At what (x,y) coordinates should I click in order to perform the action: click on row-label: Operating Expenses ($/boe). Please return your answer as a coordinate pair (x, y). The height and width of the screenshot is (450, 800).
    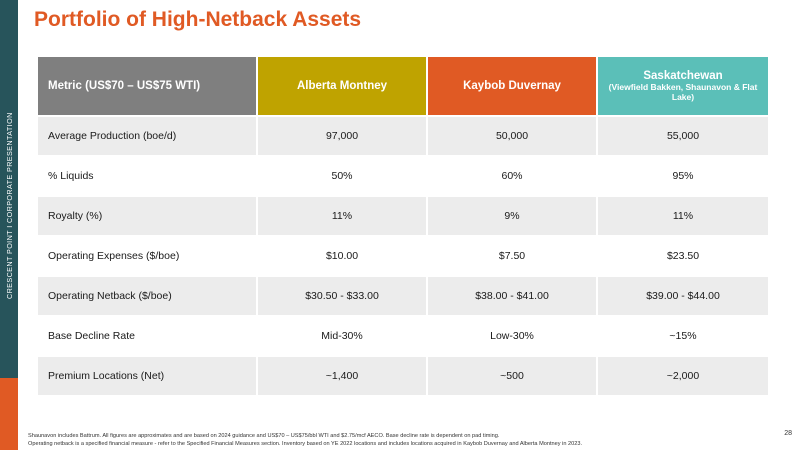
    Looking at the image, I should click on (147, 256).